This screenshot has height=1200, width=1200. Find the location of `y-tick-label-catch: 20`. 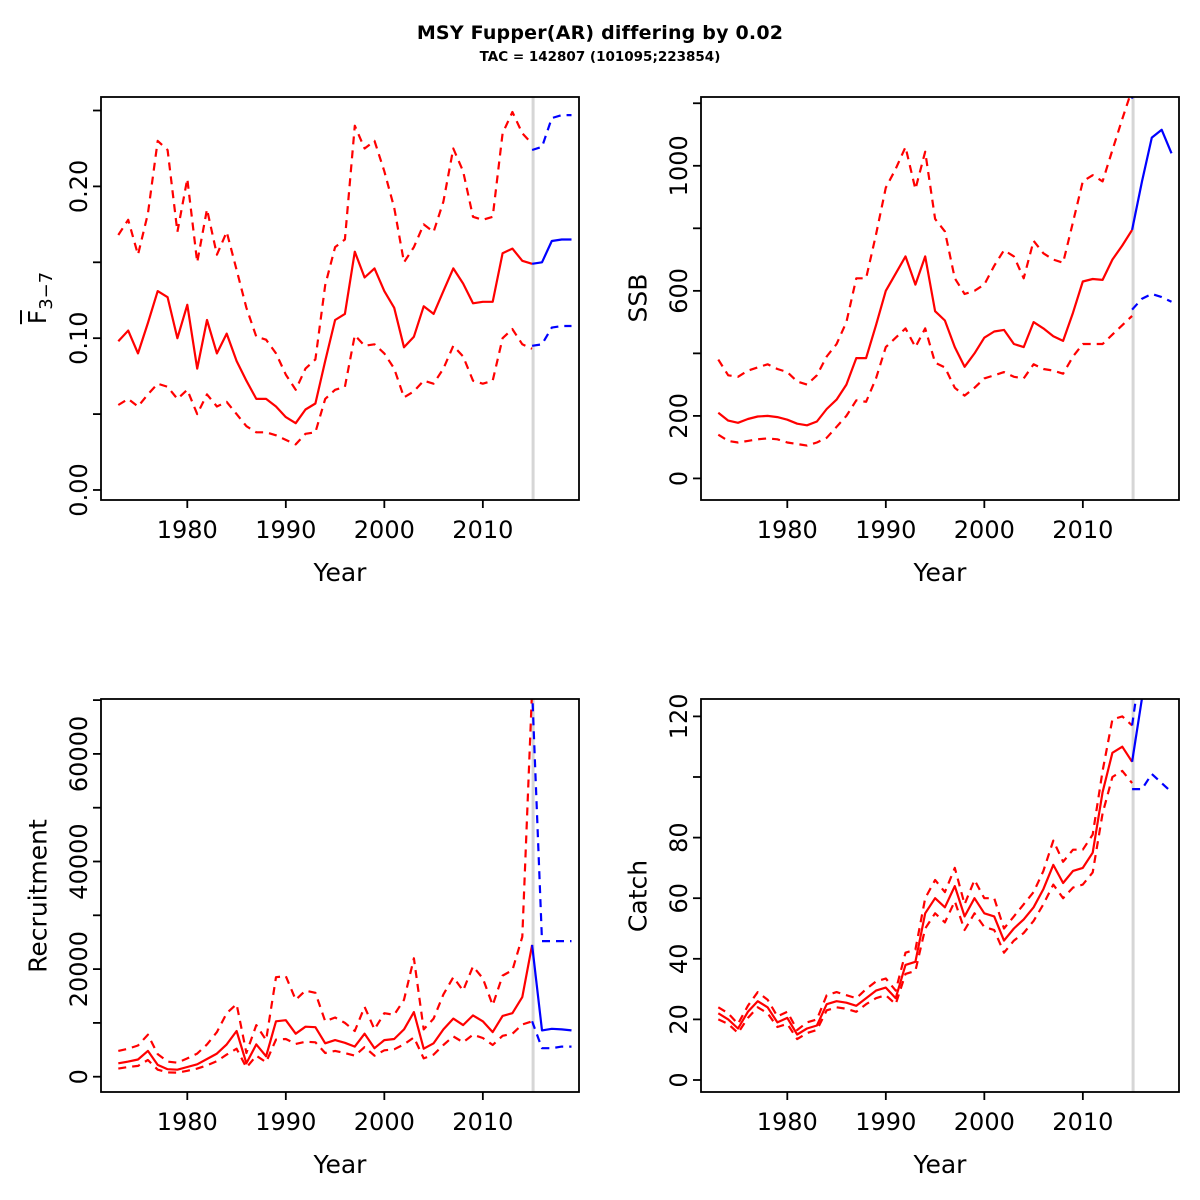

y-tick-label-catch: 20 is located at coordinates (679, 1019).